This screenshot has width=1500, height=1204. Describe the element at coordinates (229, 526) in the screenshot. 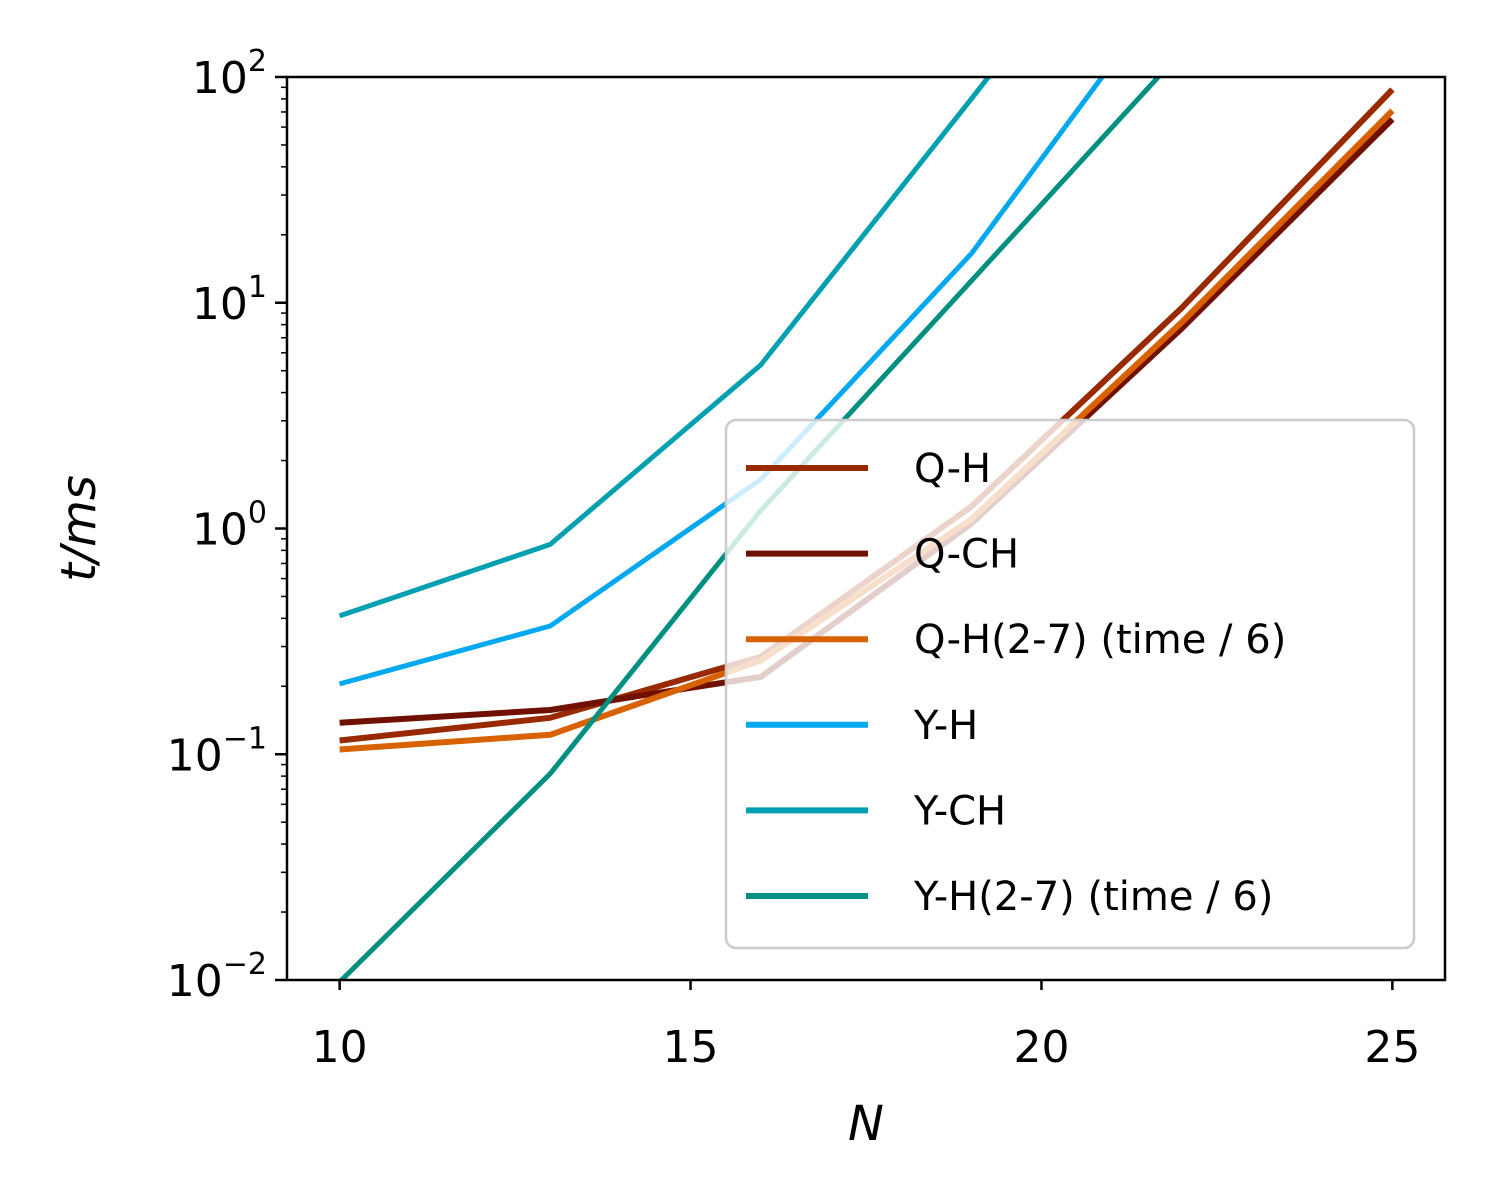

I see `y-tick-label: 10⁰` at that location.